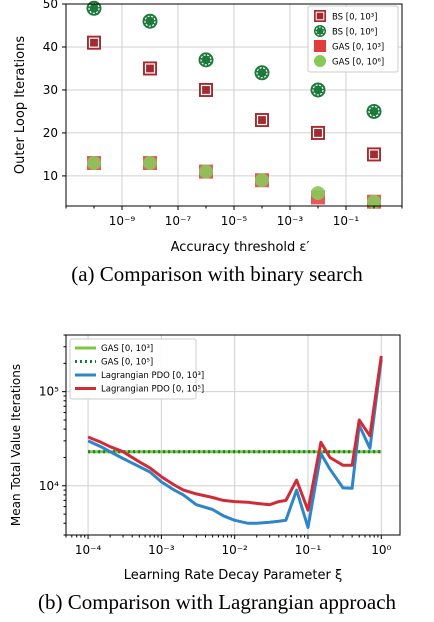 Image resolution: width=434 pixels, height=622 pixels. What do you see at coordinates (354, 18) in the screenshot?
I see `legend-label: BS [0, 10³]` at bounding box center [354, 18].